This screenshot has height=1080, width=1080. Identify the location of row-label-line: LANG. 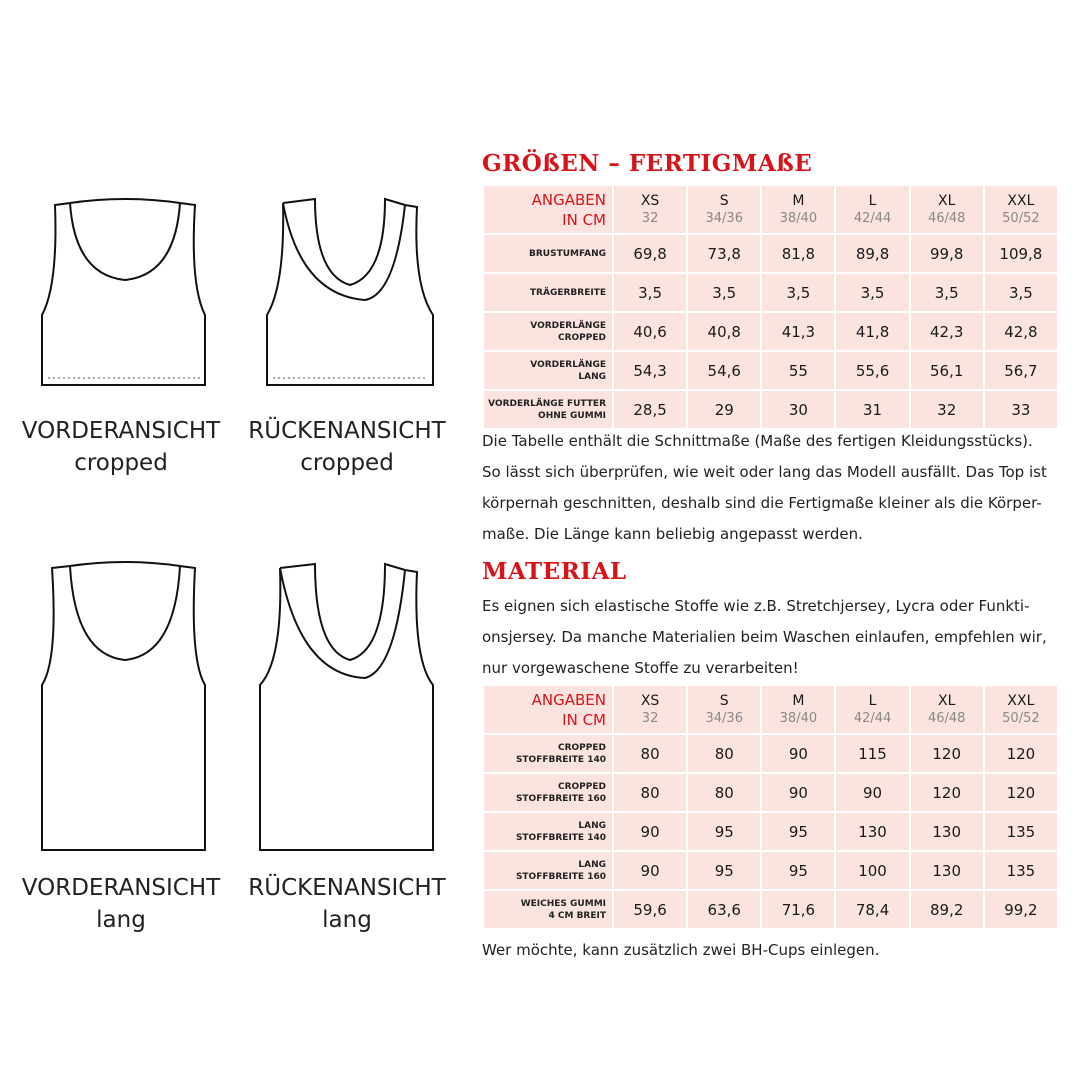
(592, 864).